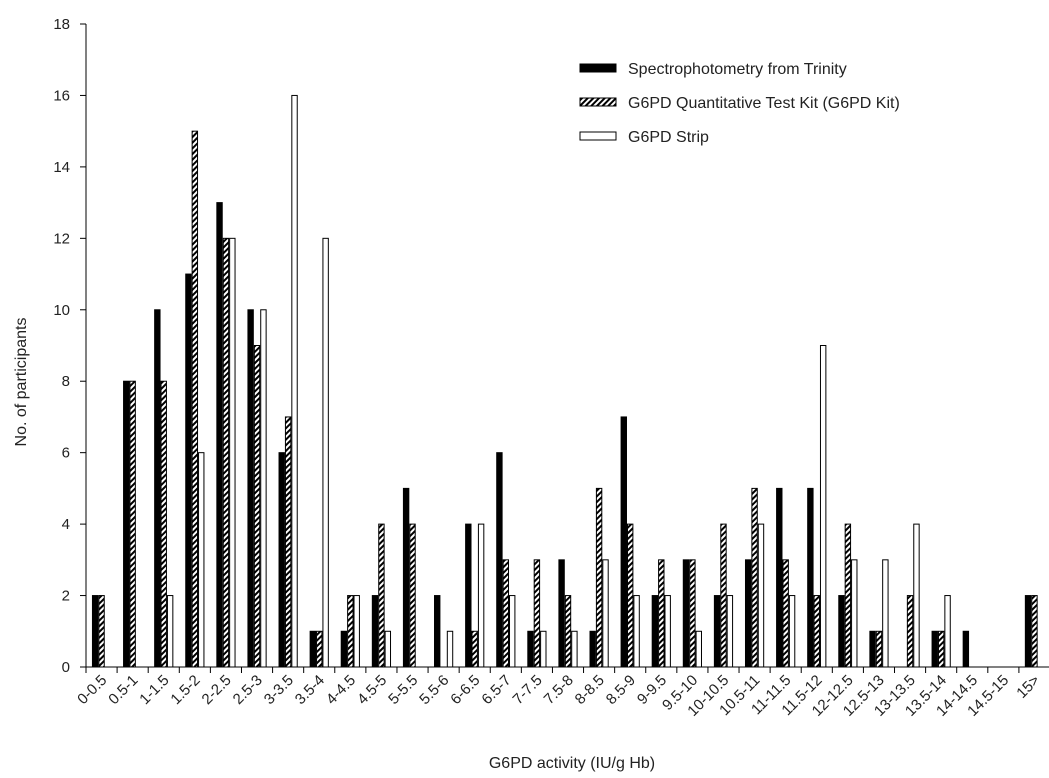 This screenshot has height=778, width=1049. I want to click on x-tick-label: 7.5-8, so click(559, 690).